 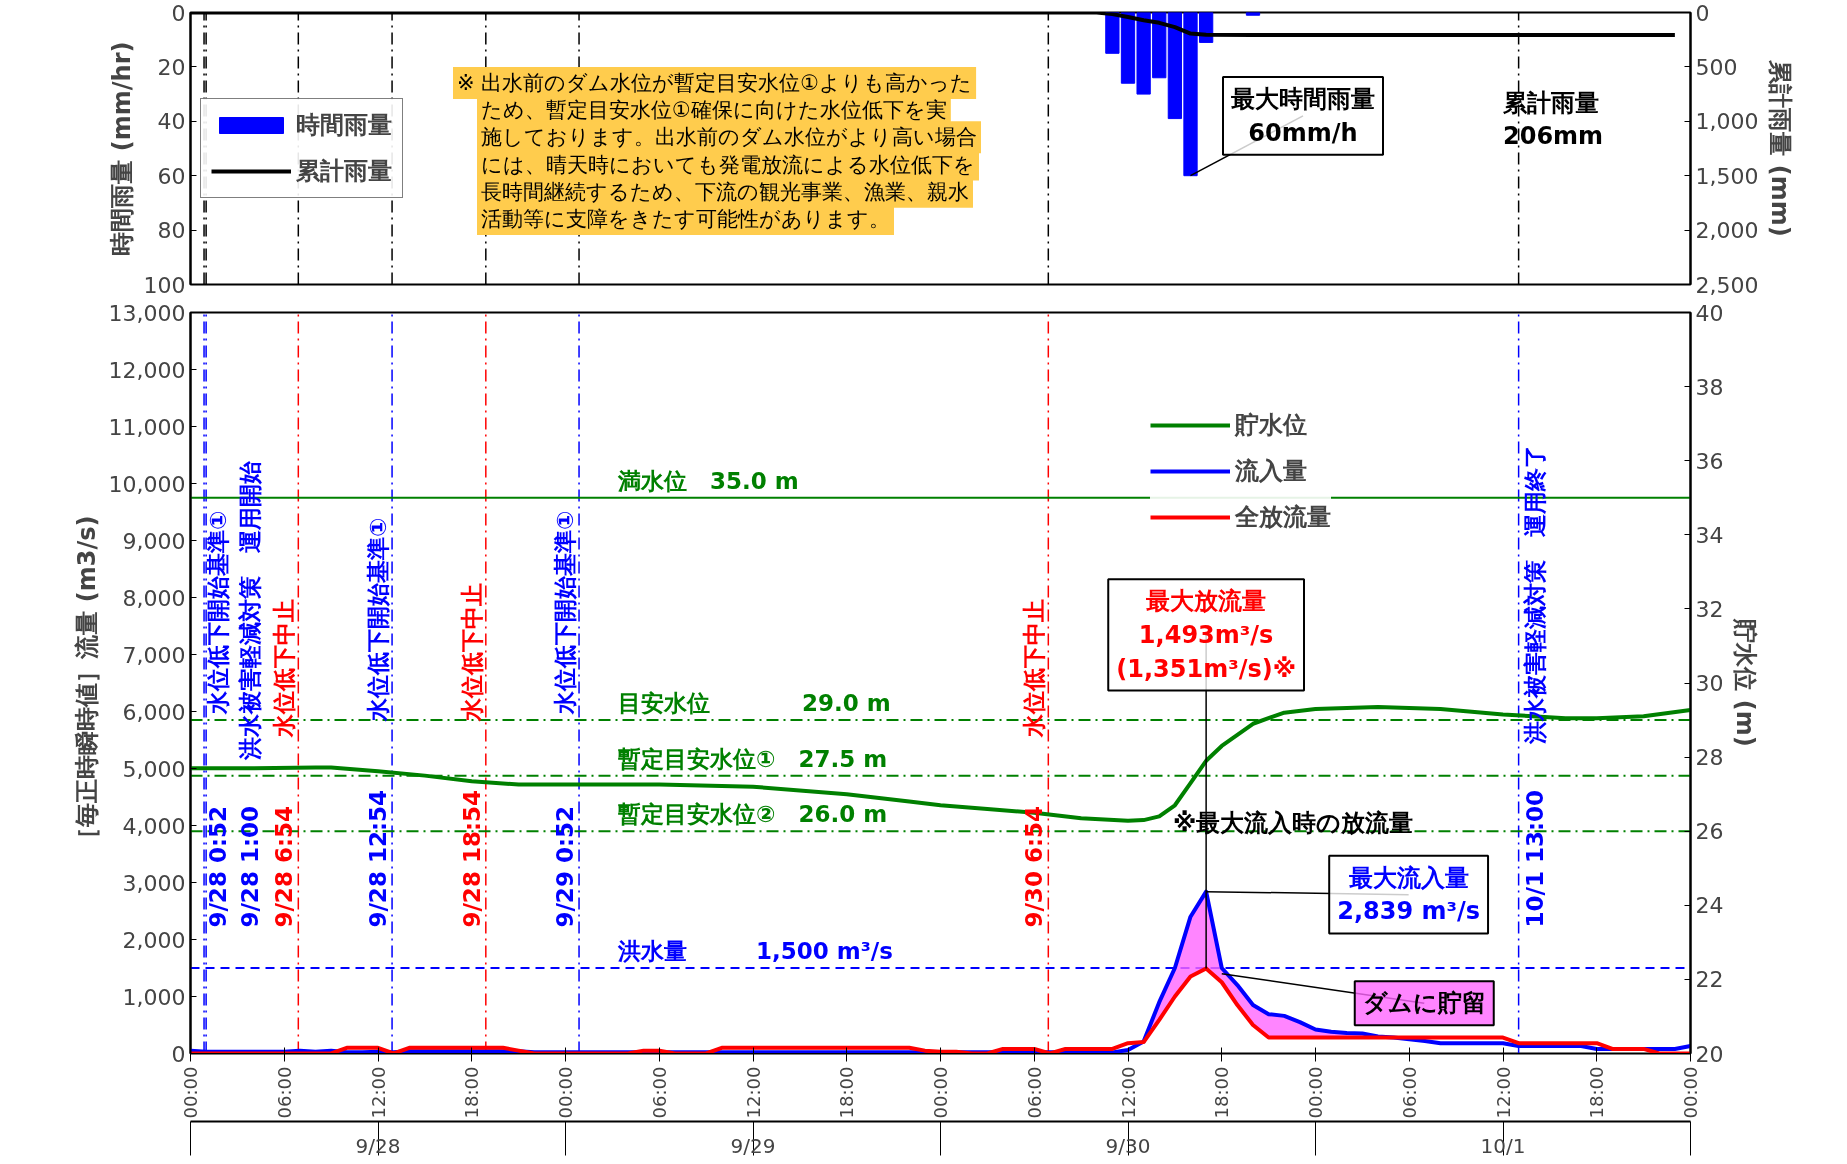 I want to click on ref-line-label: 9/28 6:54 水位低下中止, so click(x=284, y=763).